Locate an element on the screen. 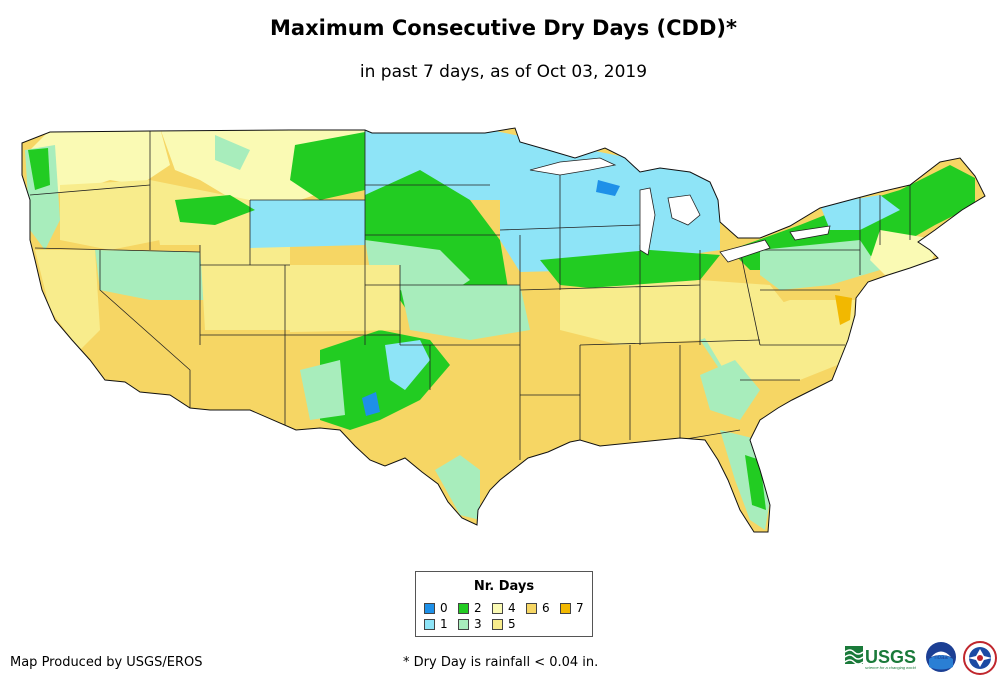 The image size is (1007, 691). legend-label-6: 6 is located at coordinates (546, 608).